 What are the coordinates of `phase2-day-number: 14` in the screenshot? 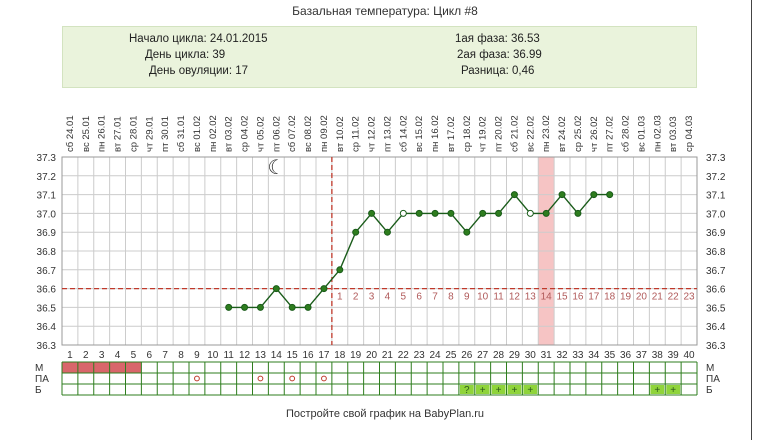 It's located at (547, 297).